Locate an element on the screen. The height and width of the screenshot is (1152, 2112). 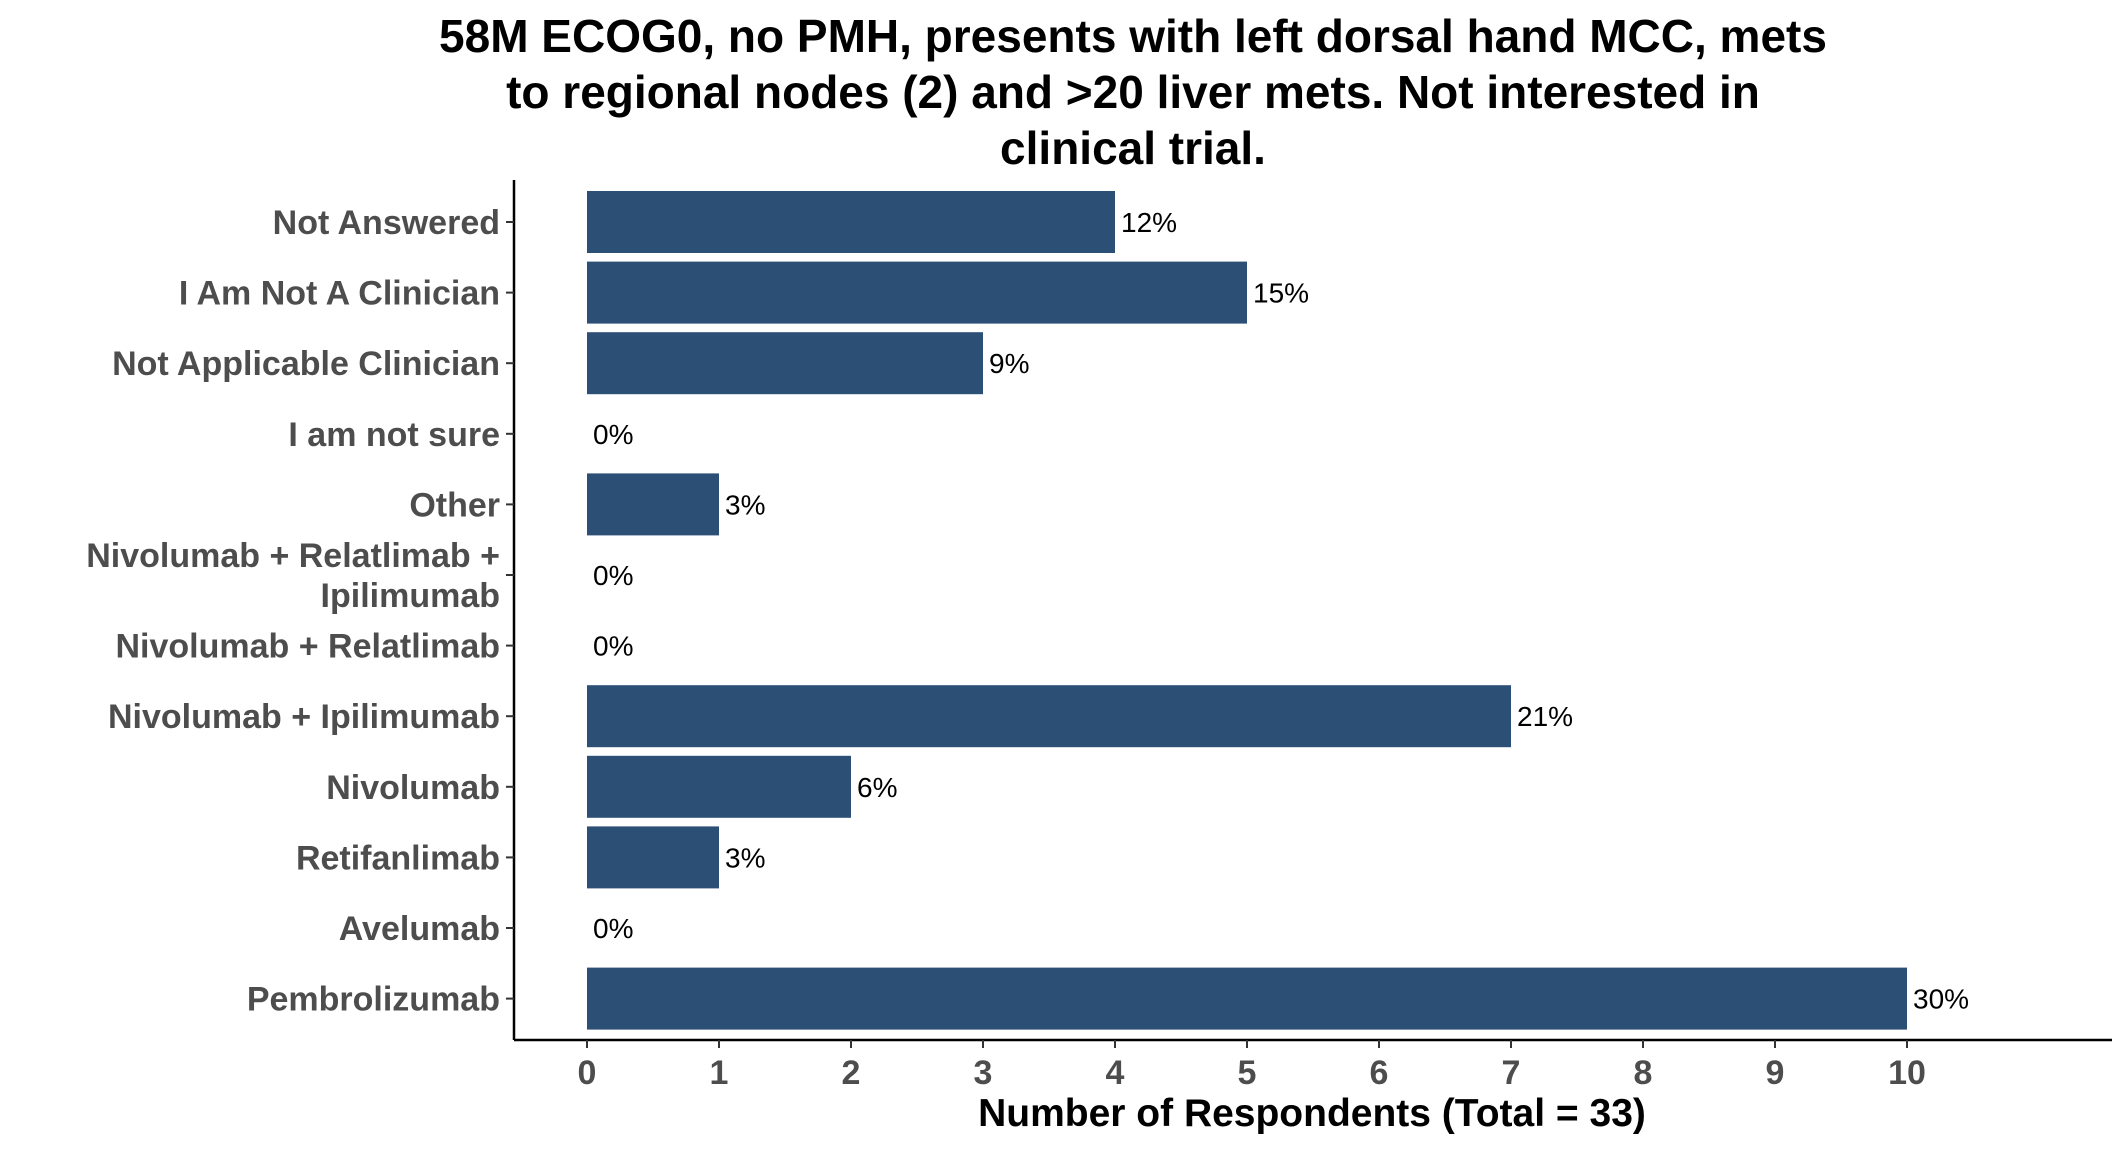
x-tick-label: 4 is located at coordinates (1115, 1073).